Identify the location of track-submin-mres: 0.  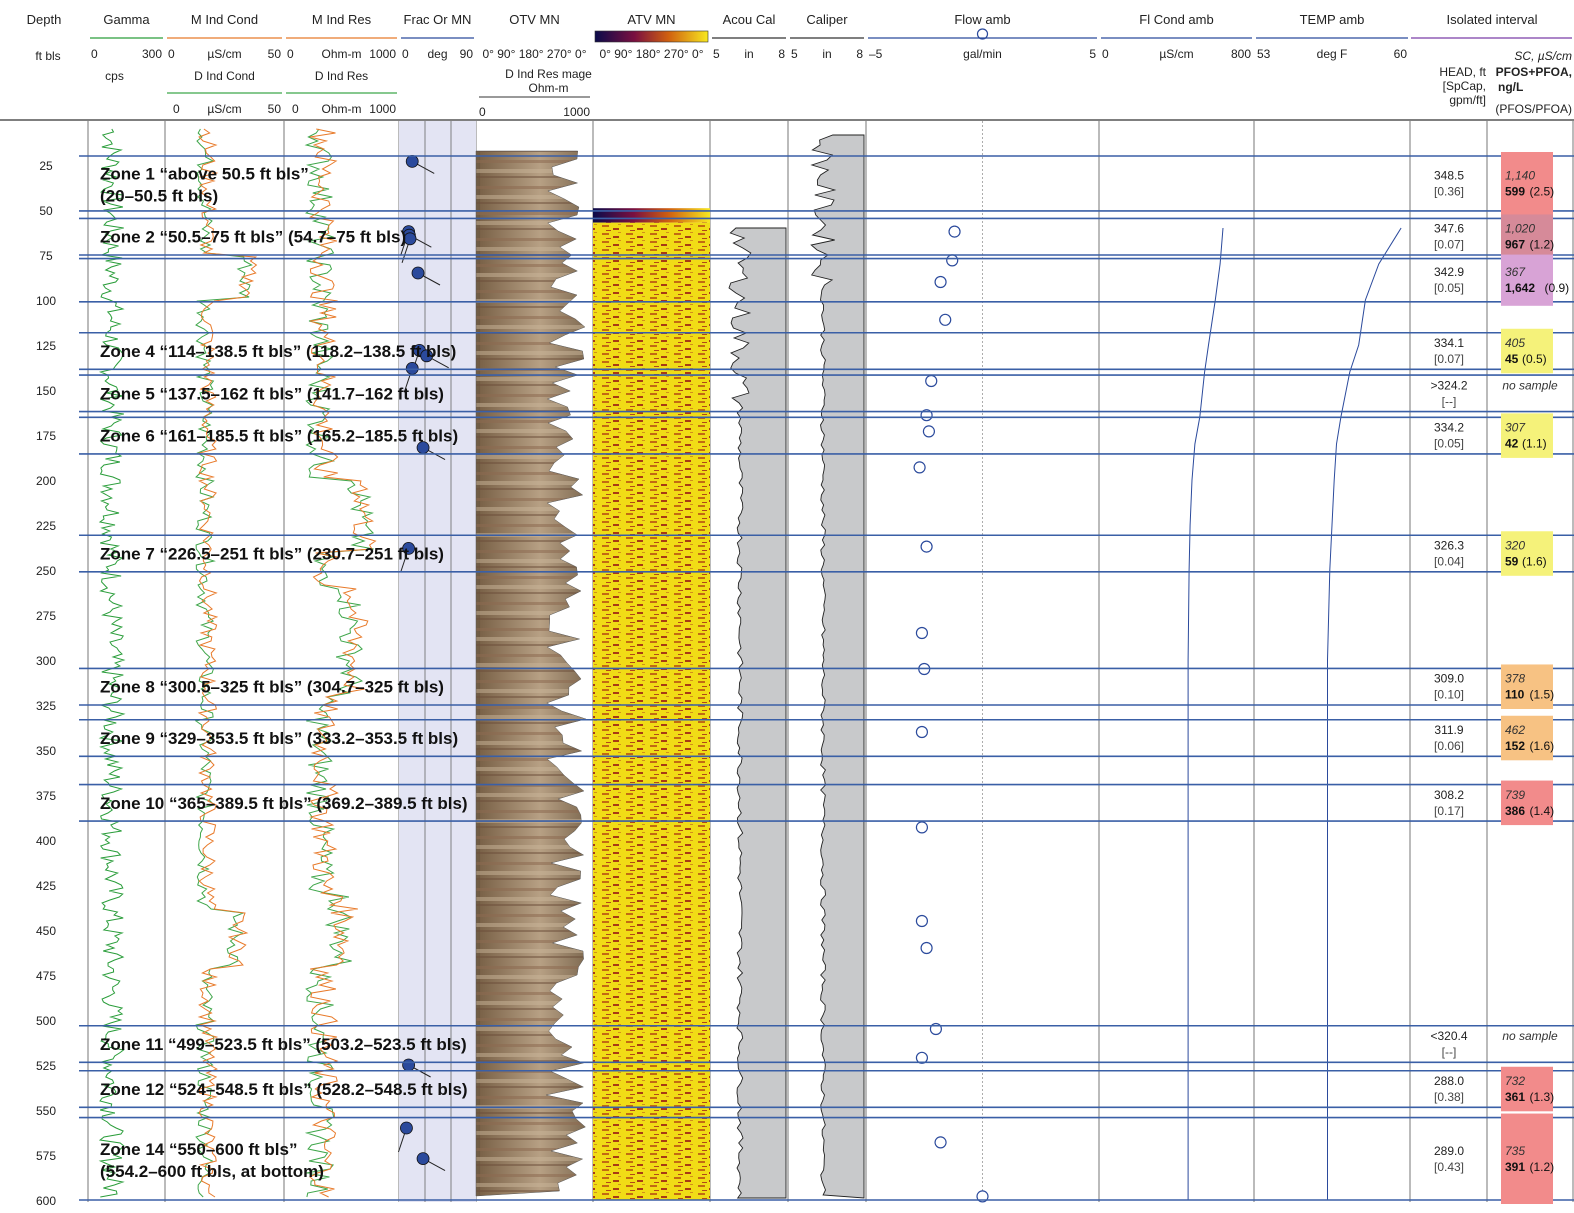
(295, 109).